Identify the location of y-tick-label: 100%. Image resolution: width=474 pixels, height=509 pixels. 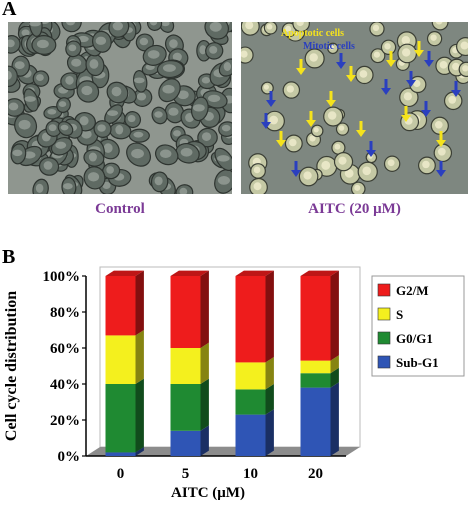
(62, 277).